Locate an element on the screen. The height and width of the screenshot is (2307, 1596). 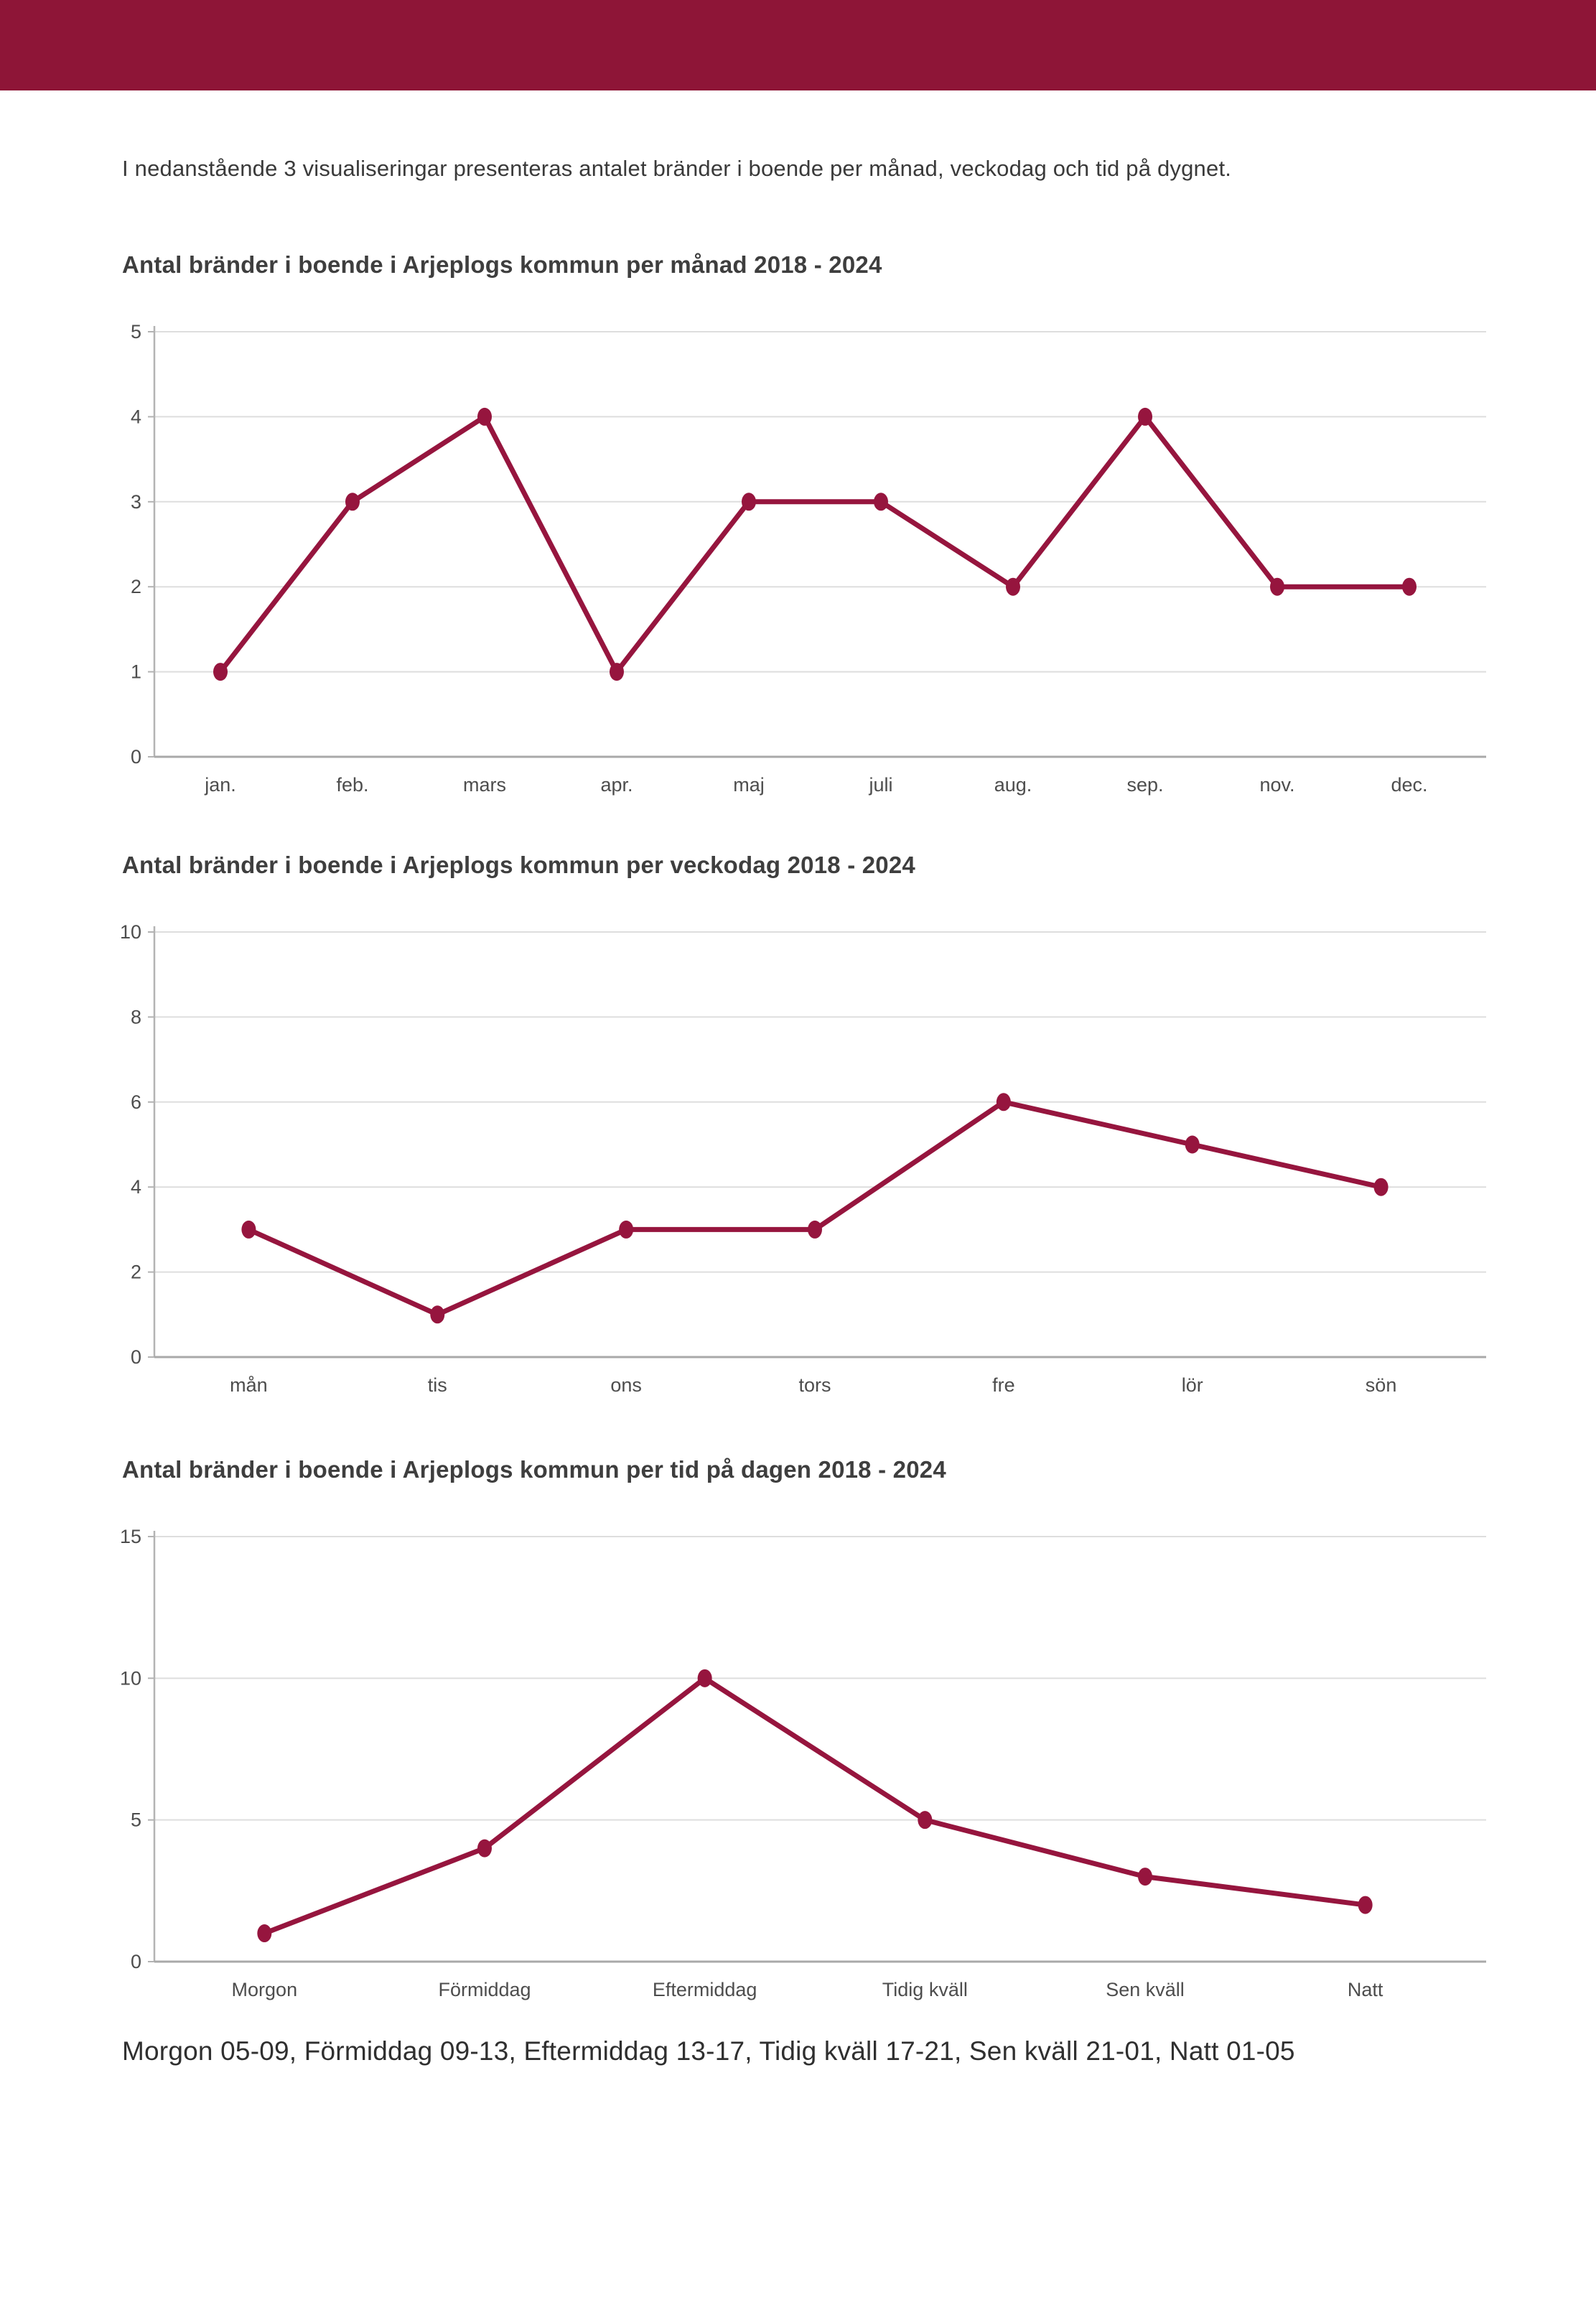
x-category-label: mån is located at coordinates (249, 1385).